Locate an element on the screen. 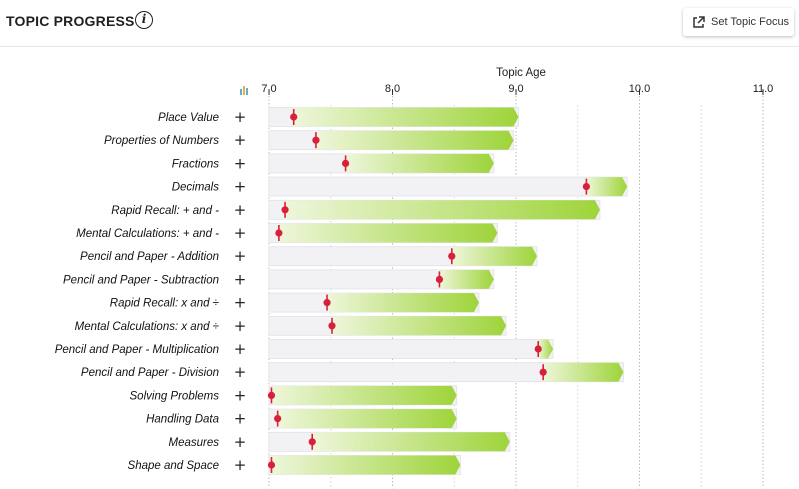 This screenshot has width=799, height=489. external-link-icon is located at coordinates (699, 21).